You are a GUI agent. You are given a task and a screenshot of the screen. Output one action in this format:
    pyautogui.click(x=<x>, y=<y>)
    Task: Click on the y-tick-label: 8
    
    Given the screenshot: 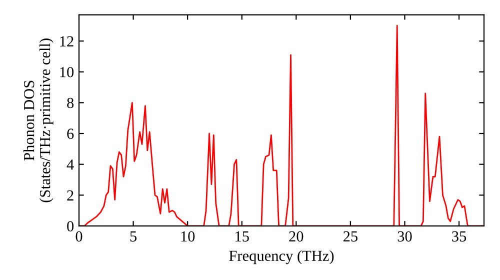 What is the action you would take?
    pyautogui.click(x=70, y=103)
    